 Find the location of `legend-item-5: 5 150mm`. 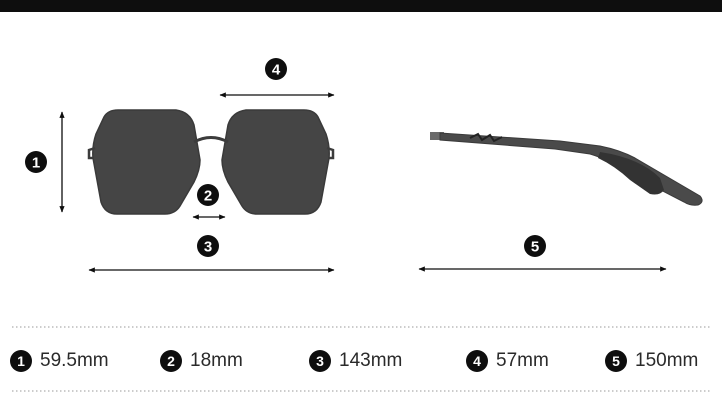

legend-item-5: 5 150mm is located at coordinates (651, 361).